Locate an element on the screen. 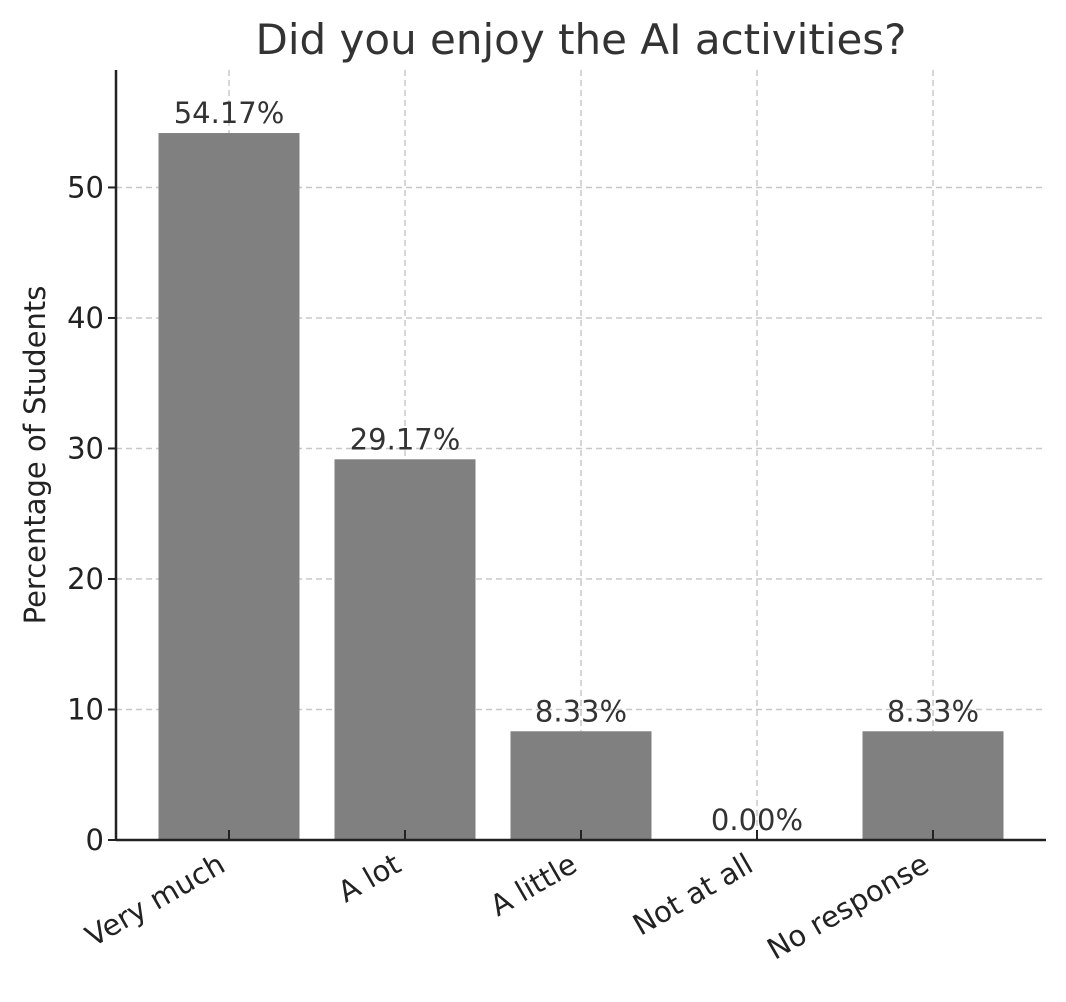 This screenshot has height=1002, width=1066. x-tick-label: A lot is located at coordinates (369, 878).